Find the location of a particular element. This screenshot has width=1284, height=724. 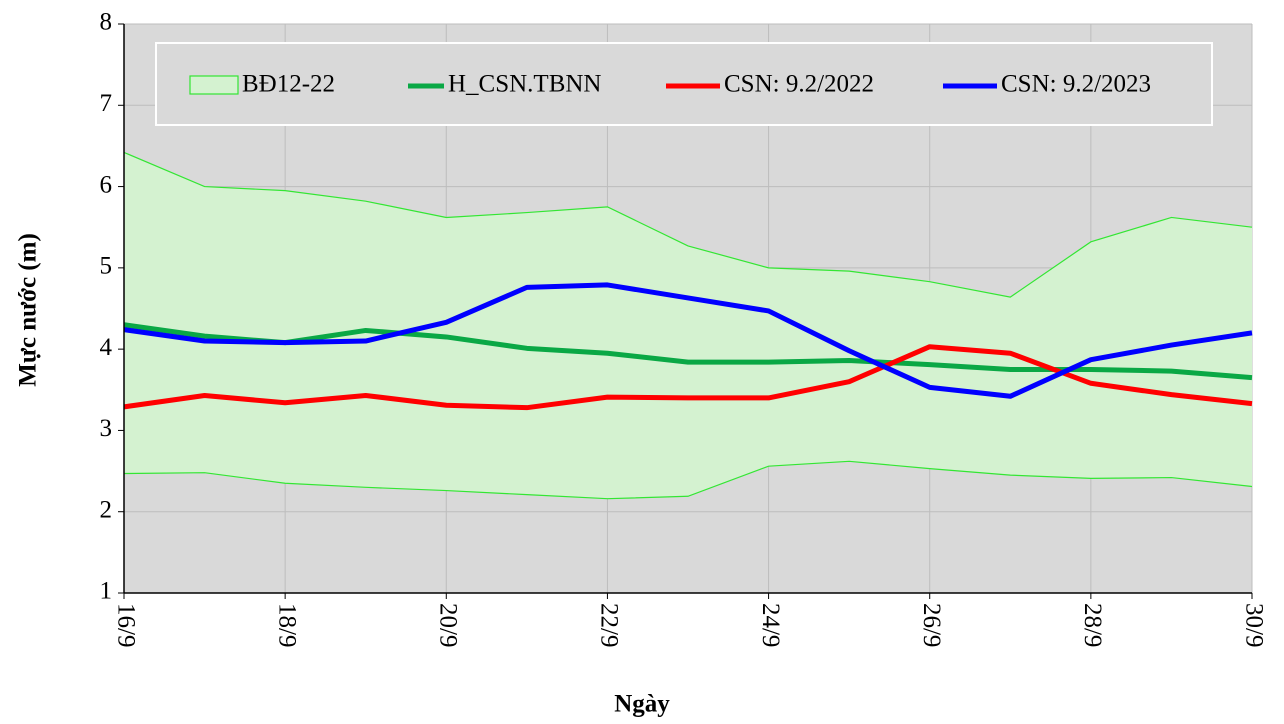

line-series is located at coordinates (688, 340).